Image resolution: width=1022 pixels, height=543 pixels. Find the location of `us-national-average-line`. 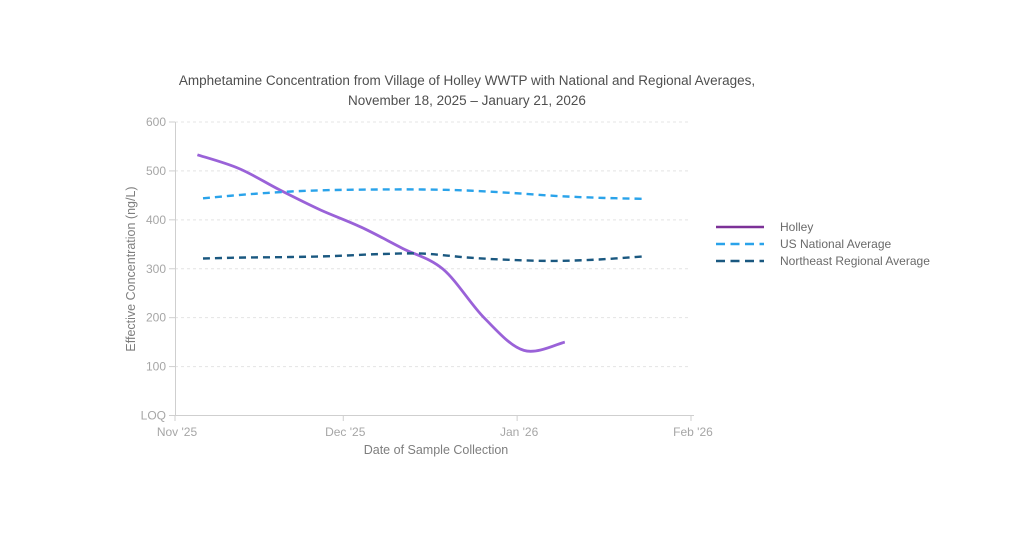

us-national-average-line is located at coordinates (422, 194).